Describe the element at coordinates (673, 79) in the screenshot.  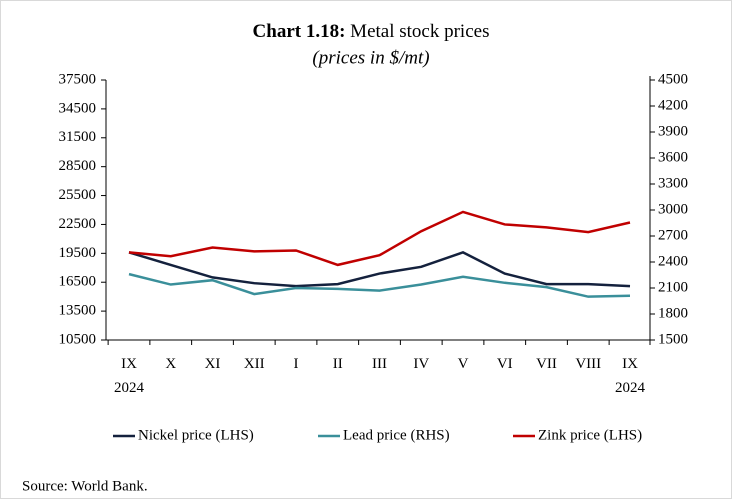
I see `y2-tick-label: 4500` at that location.